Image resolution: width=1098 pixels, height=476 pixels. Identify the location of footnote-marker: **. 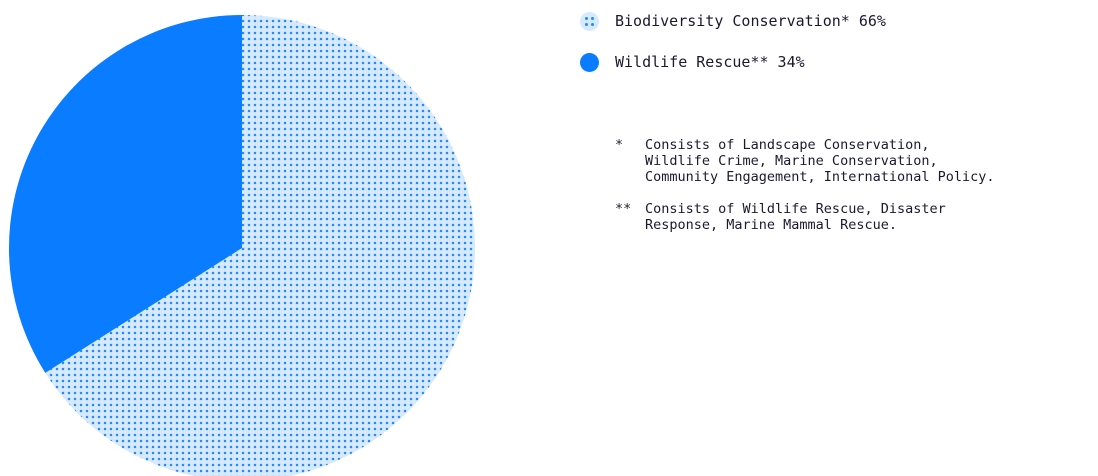
(623, 209).